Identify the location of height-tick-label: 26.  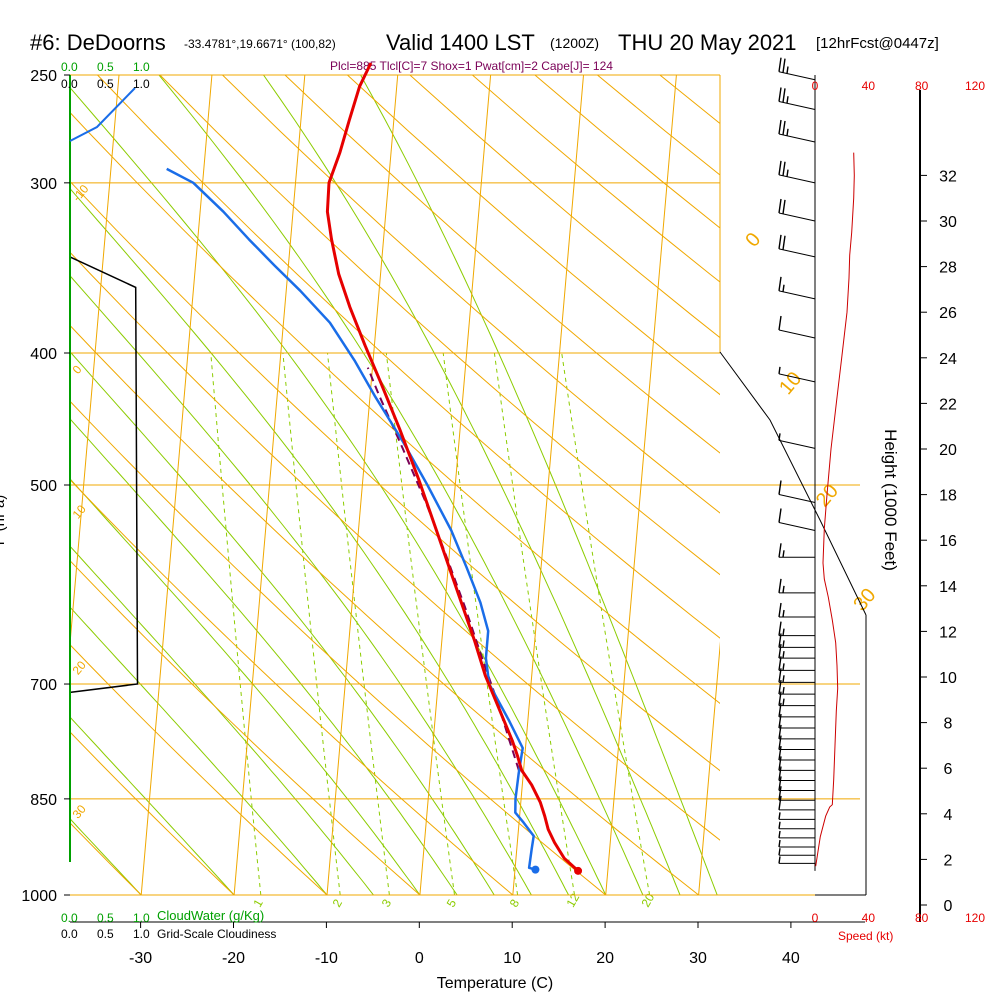
(948, 313).